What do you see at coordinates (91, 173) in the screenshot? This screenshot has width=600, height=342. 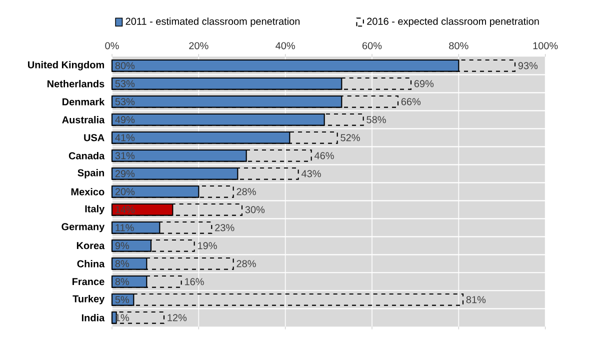 I see `y-tick-label: Spain` at bounding box center [91, 173].